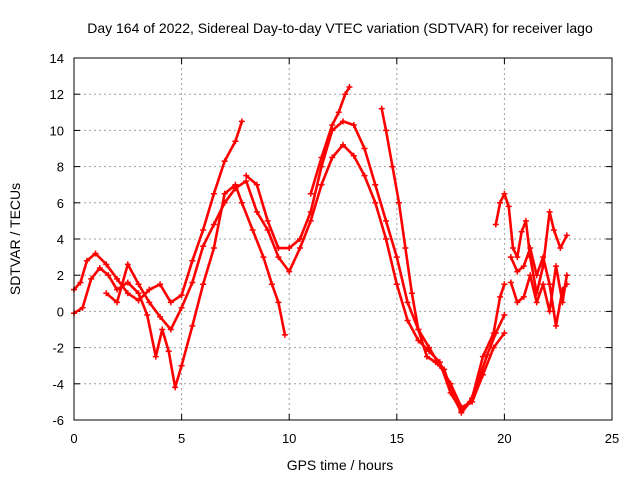 This screenshot has width=640, height=480. I want to click on y-tick-label: -4, so click(58, 384).